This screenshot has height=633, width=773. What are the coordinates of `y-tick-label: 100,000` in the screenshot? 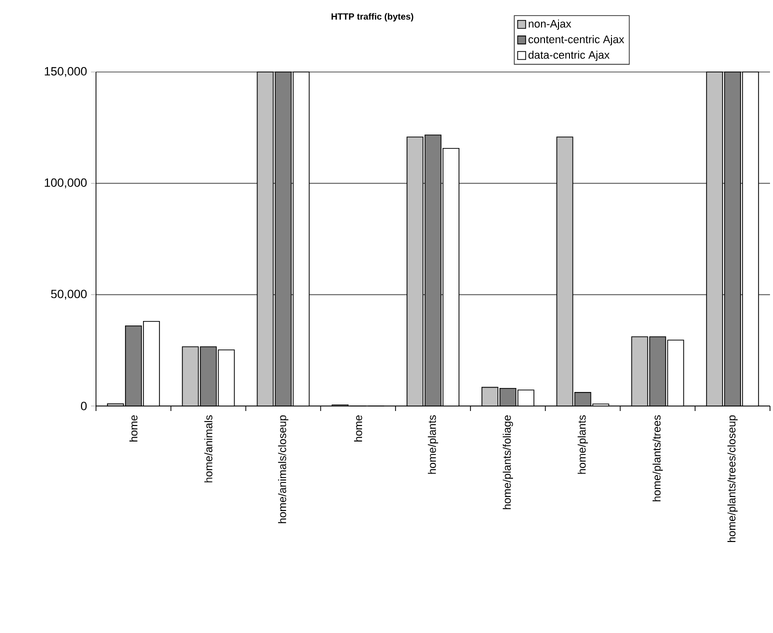 It's located at (65, 183).